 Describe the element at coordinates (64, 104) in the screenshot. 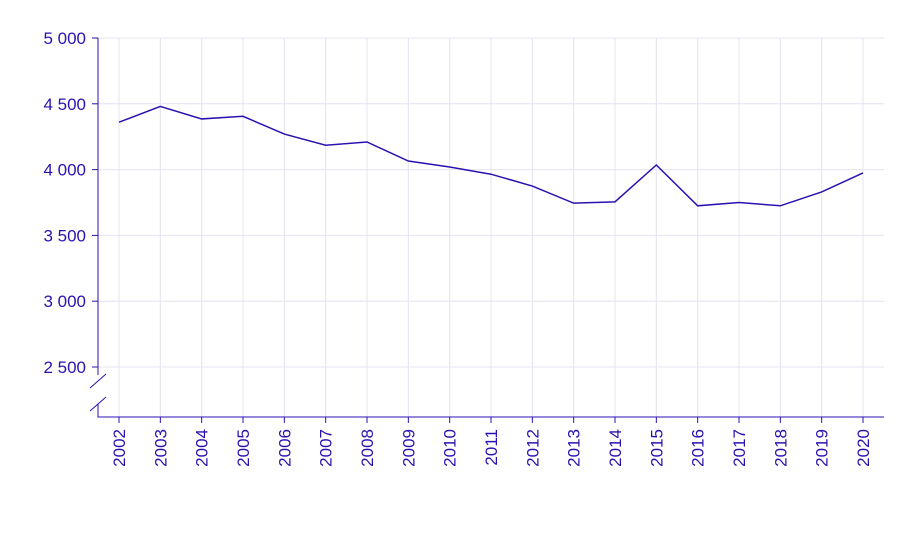

I see `y-tick-label: 4 500` at that location.